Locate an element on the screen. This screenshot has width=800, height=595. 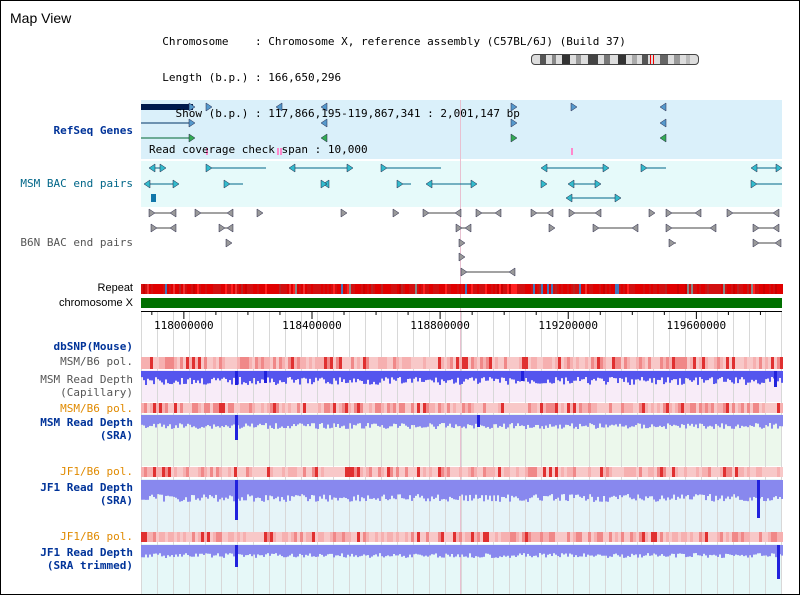
track-label-refseq-genes: RefSeq Genes is located at coordinates (93, 130).